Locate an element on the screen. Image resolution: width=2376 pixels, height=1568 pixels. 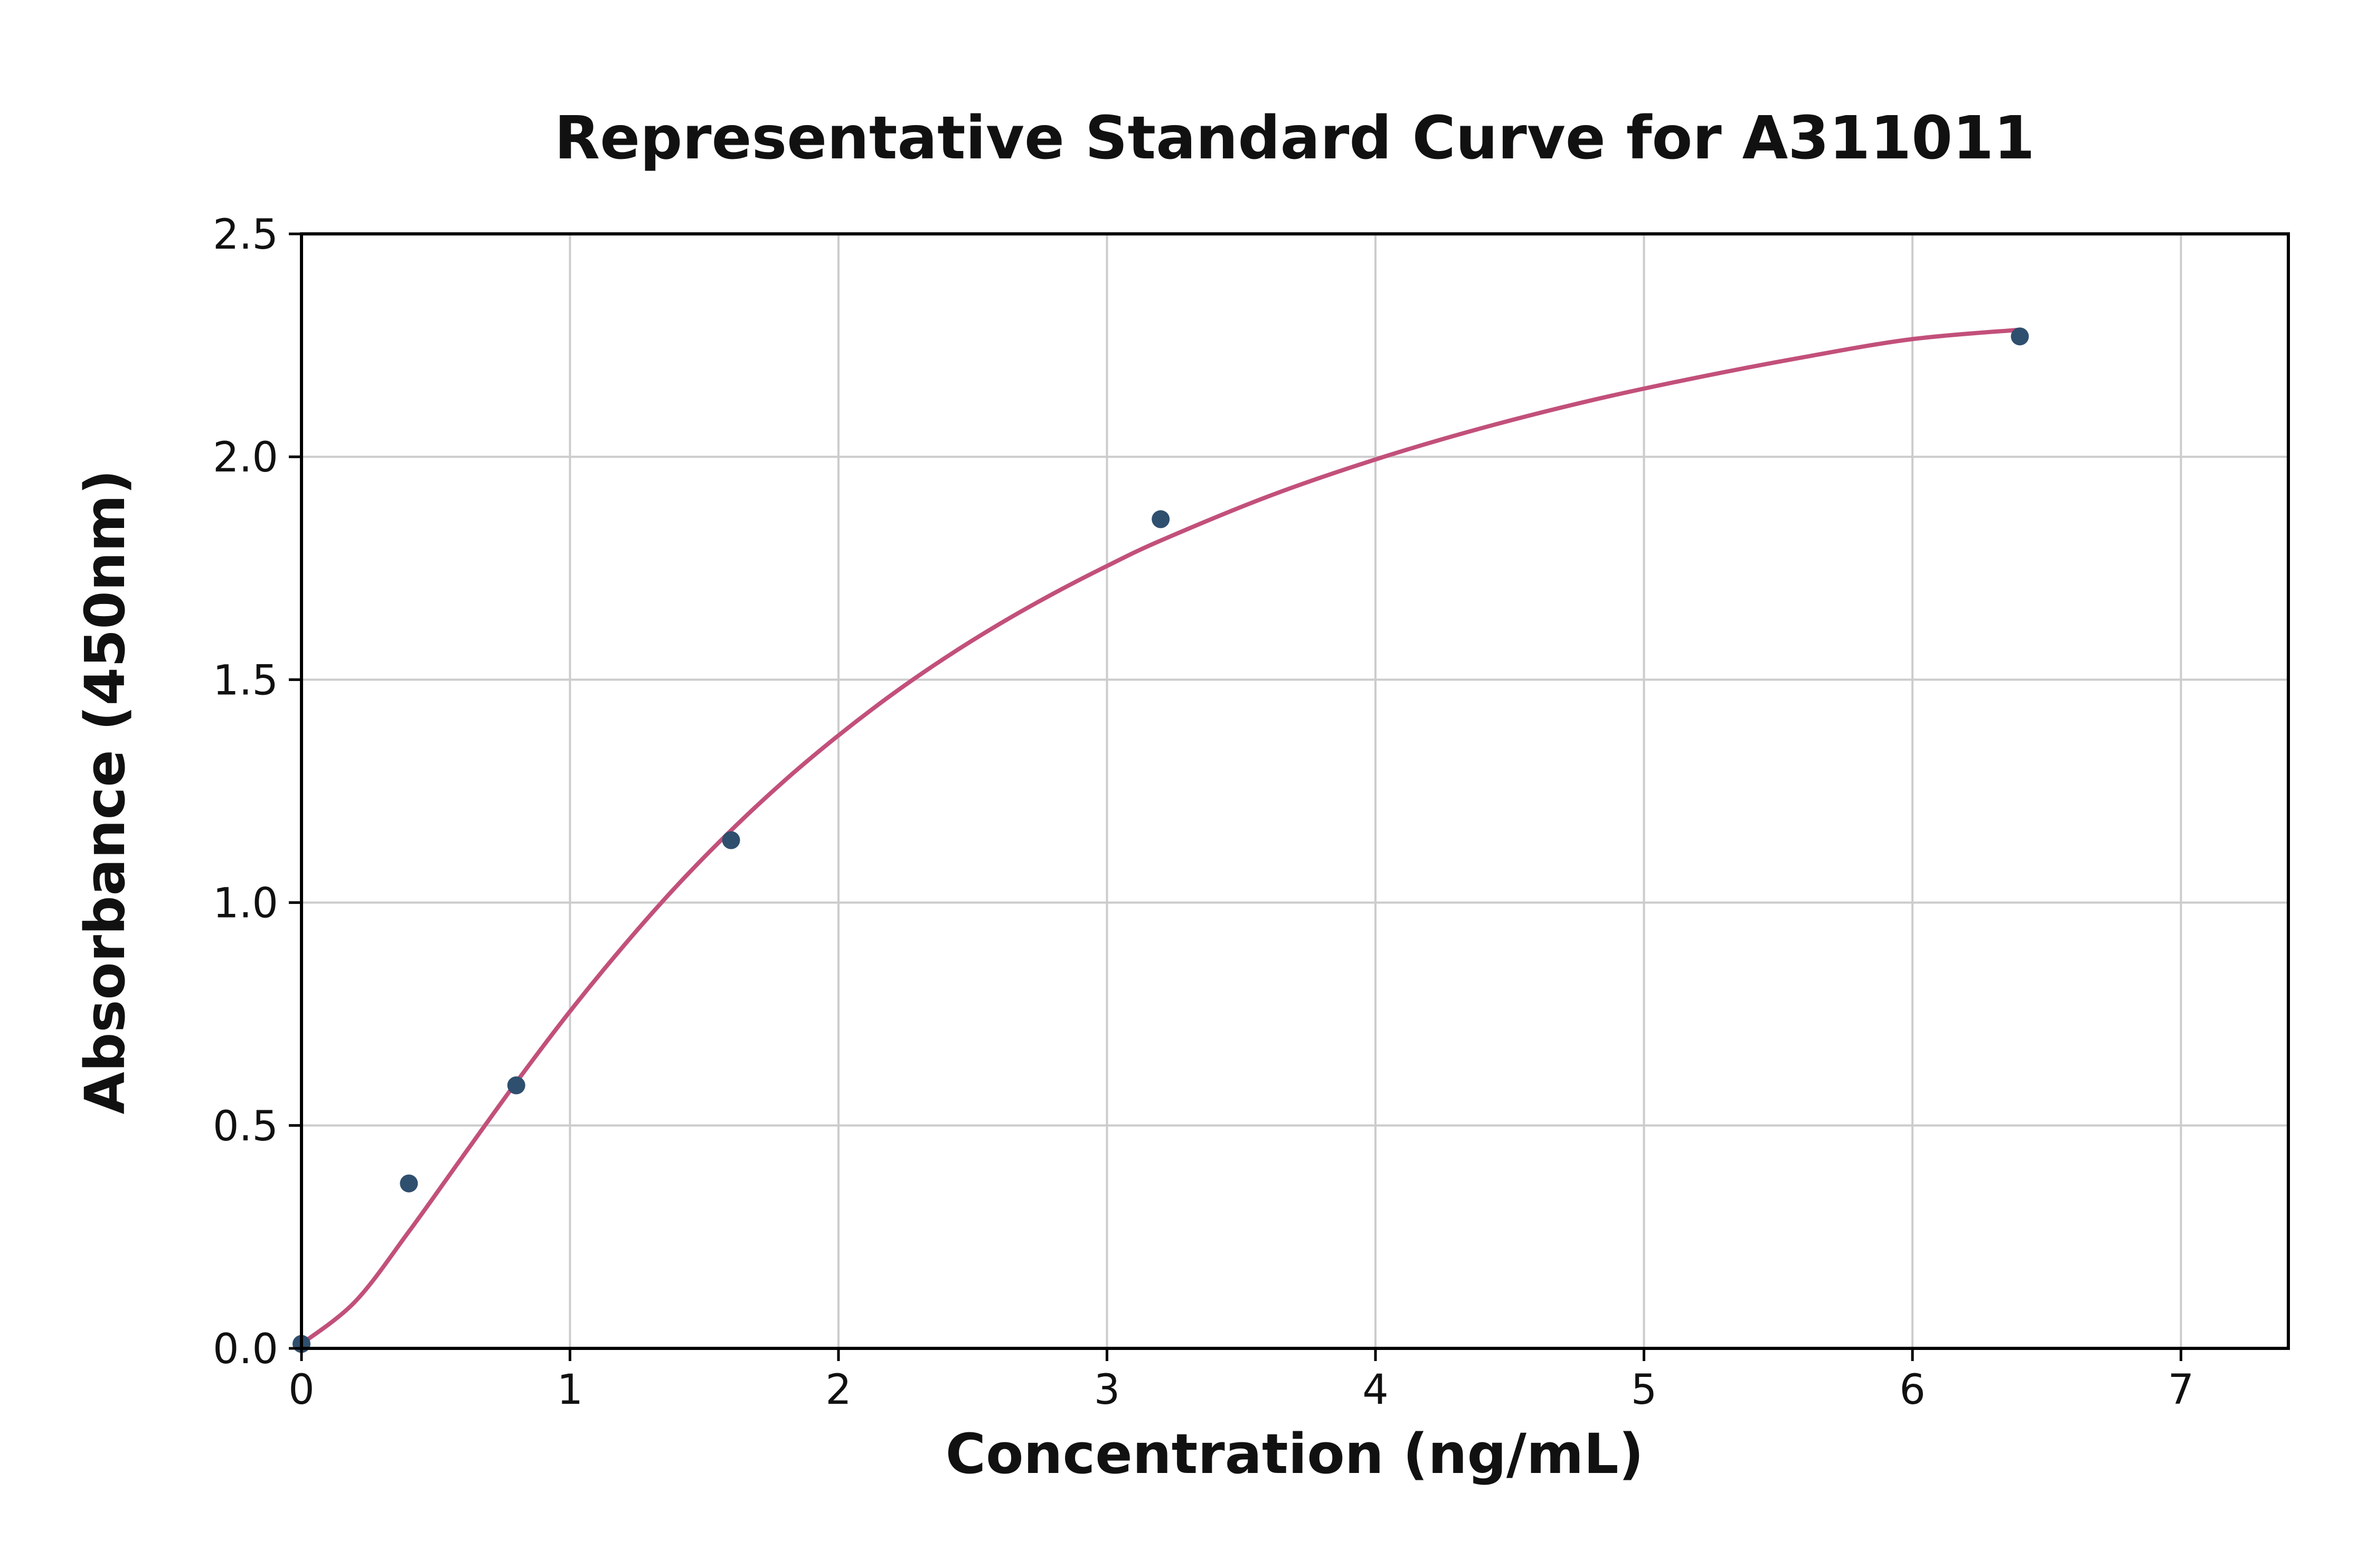
y-tick-label: 0.5 is located at coordinates (246, 1126).